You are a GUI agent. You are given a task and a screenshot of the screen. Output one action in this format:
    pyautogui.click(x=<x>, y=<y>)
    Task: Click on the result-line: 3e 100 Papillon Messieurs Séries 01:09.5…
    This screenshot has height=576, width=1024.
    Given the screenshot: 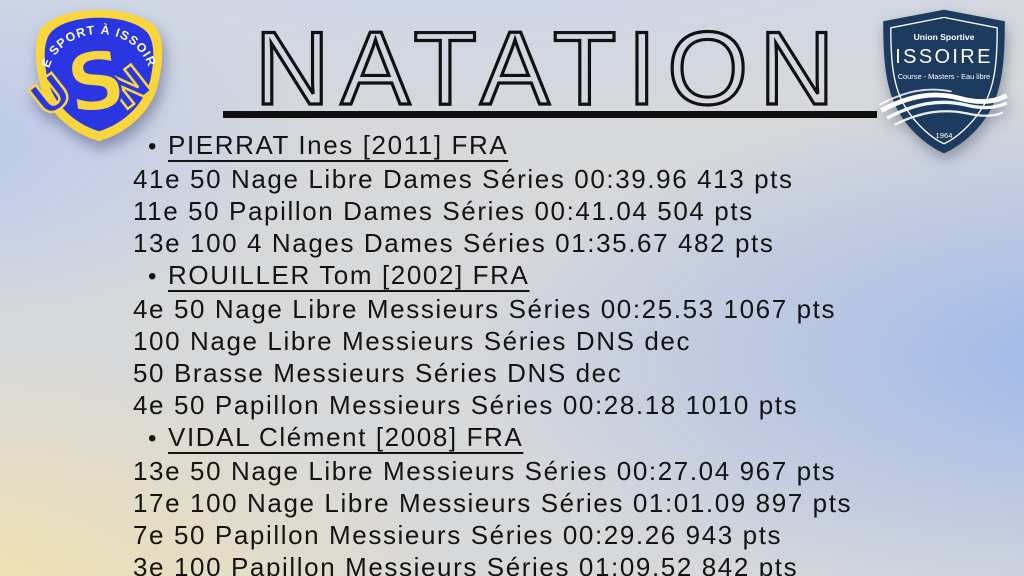 What is the action you would take?
    pyautogui.click(x=466, y=564)
    